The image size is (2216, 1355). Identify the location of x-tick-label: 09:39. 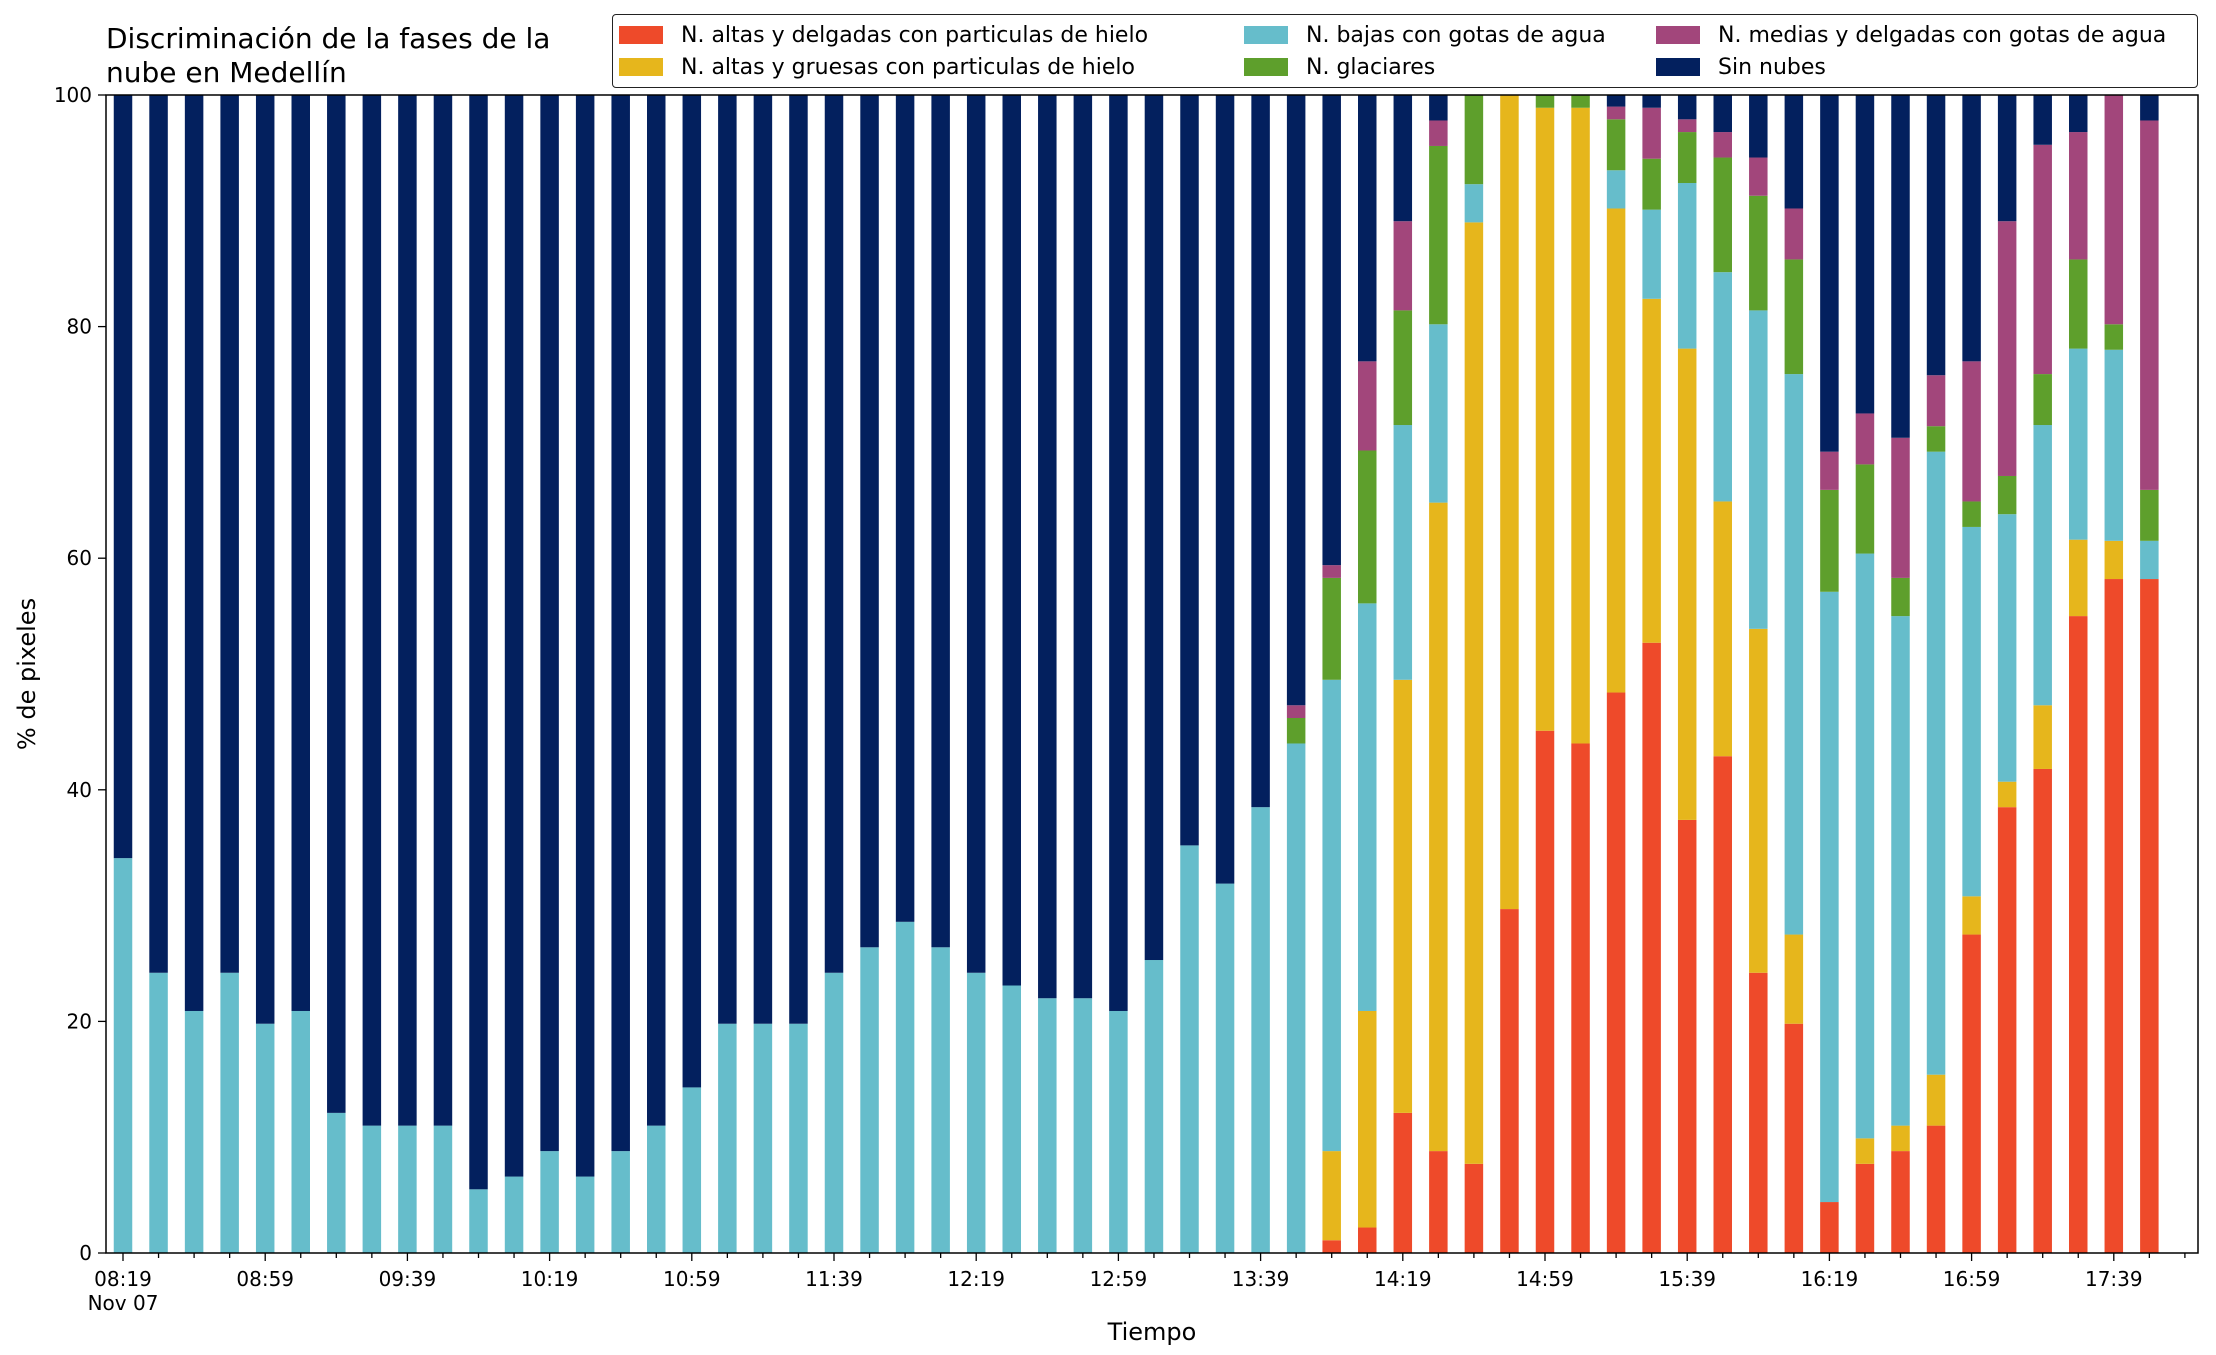
(408, 1279).